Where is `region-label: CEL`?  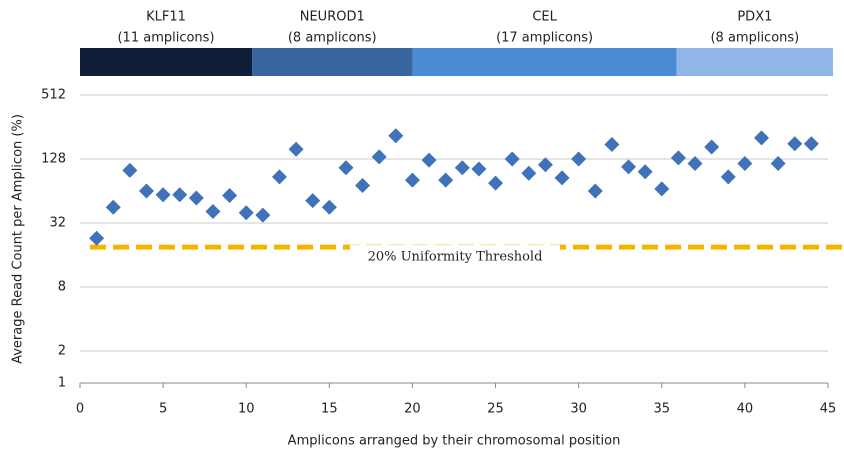 region-label: CEL is located at coordinates (544, 17).